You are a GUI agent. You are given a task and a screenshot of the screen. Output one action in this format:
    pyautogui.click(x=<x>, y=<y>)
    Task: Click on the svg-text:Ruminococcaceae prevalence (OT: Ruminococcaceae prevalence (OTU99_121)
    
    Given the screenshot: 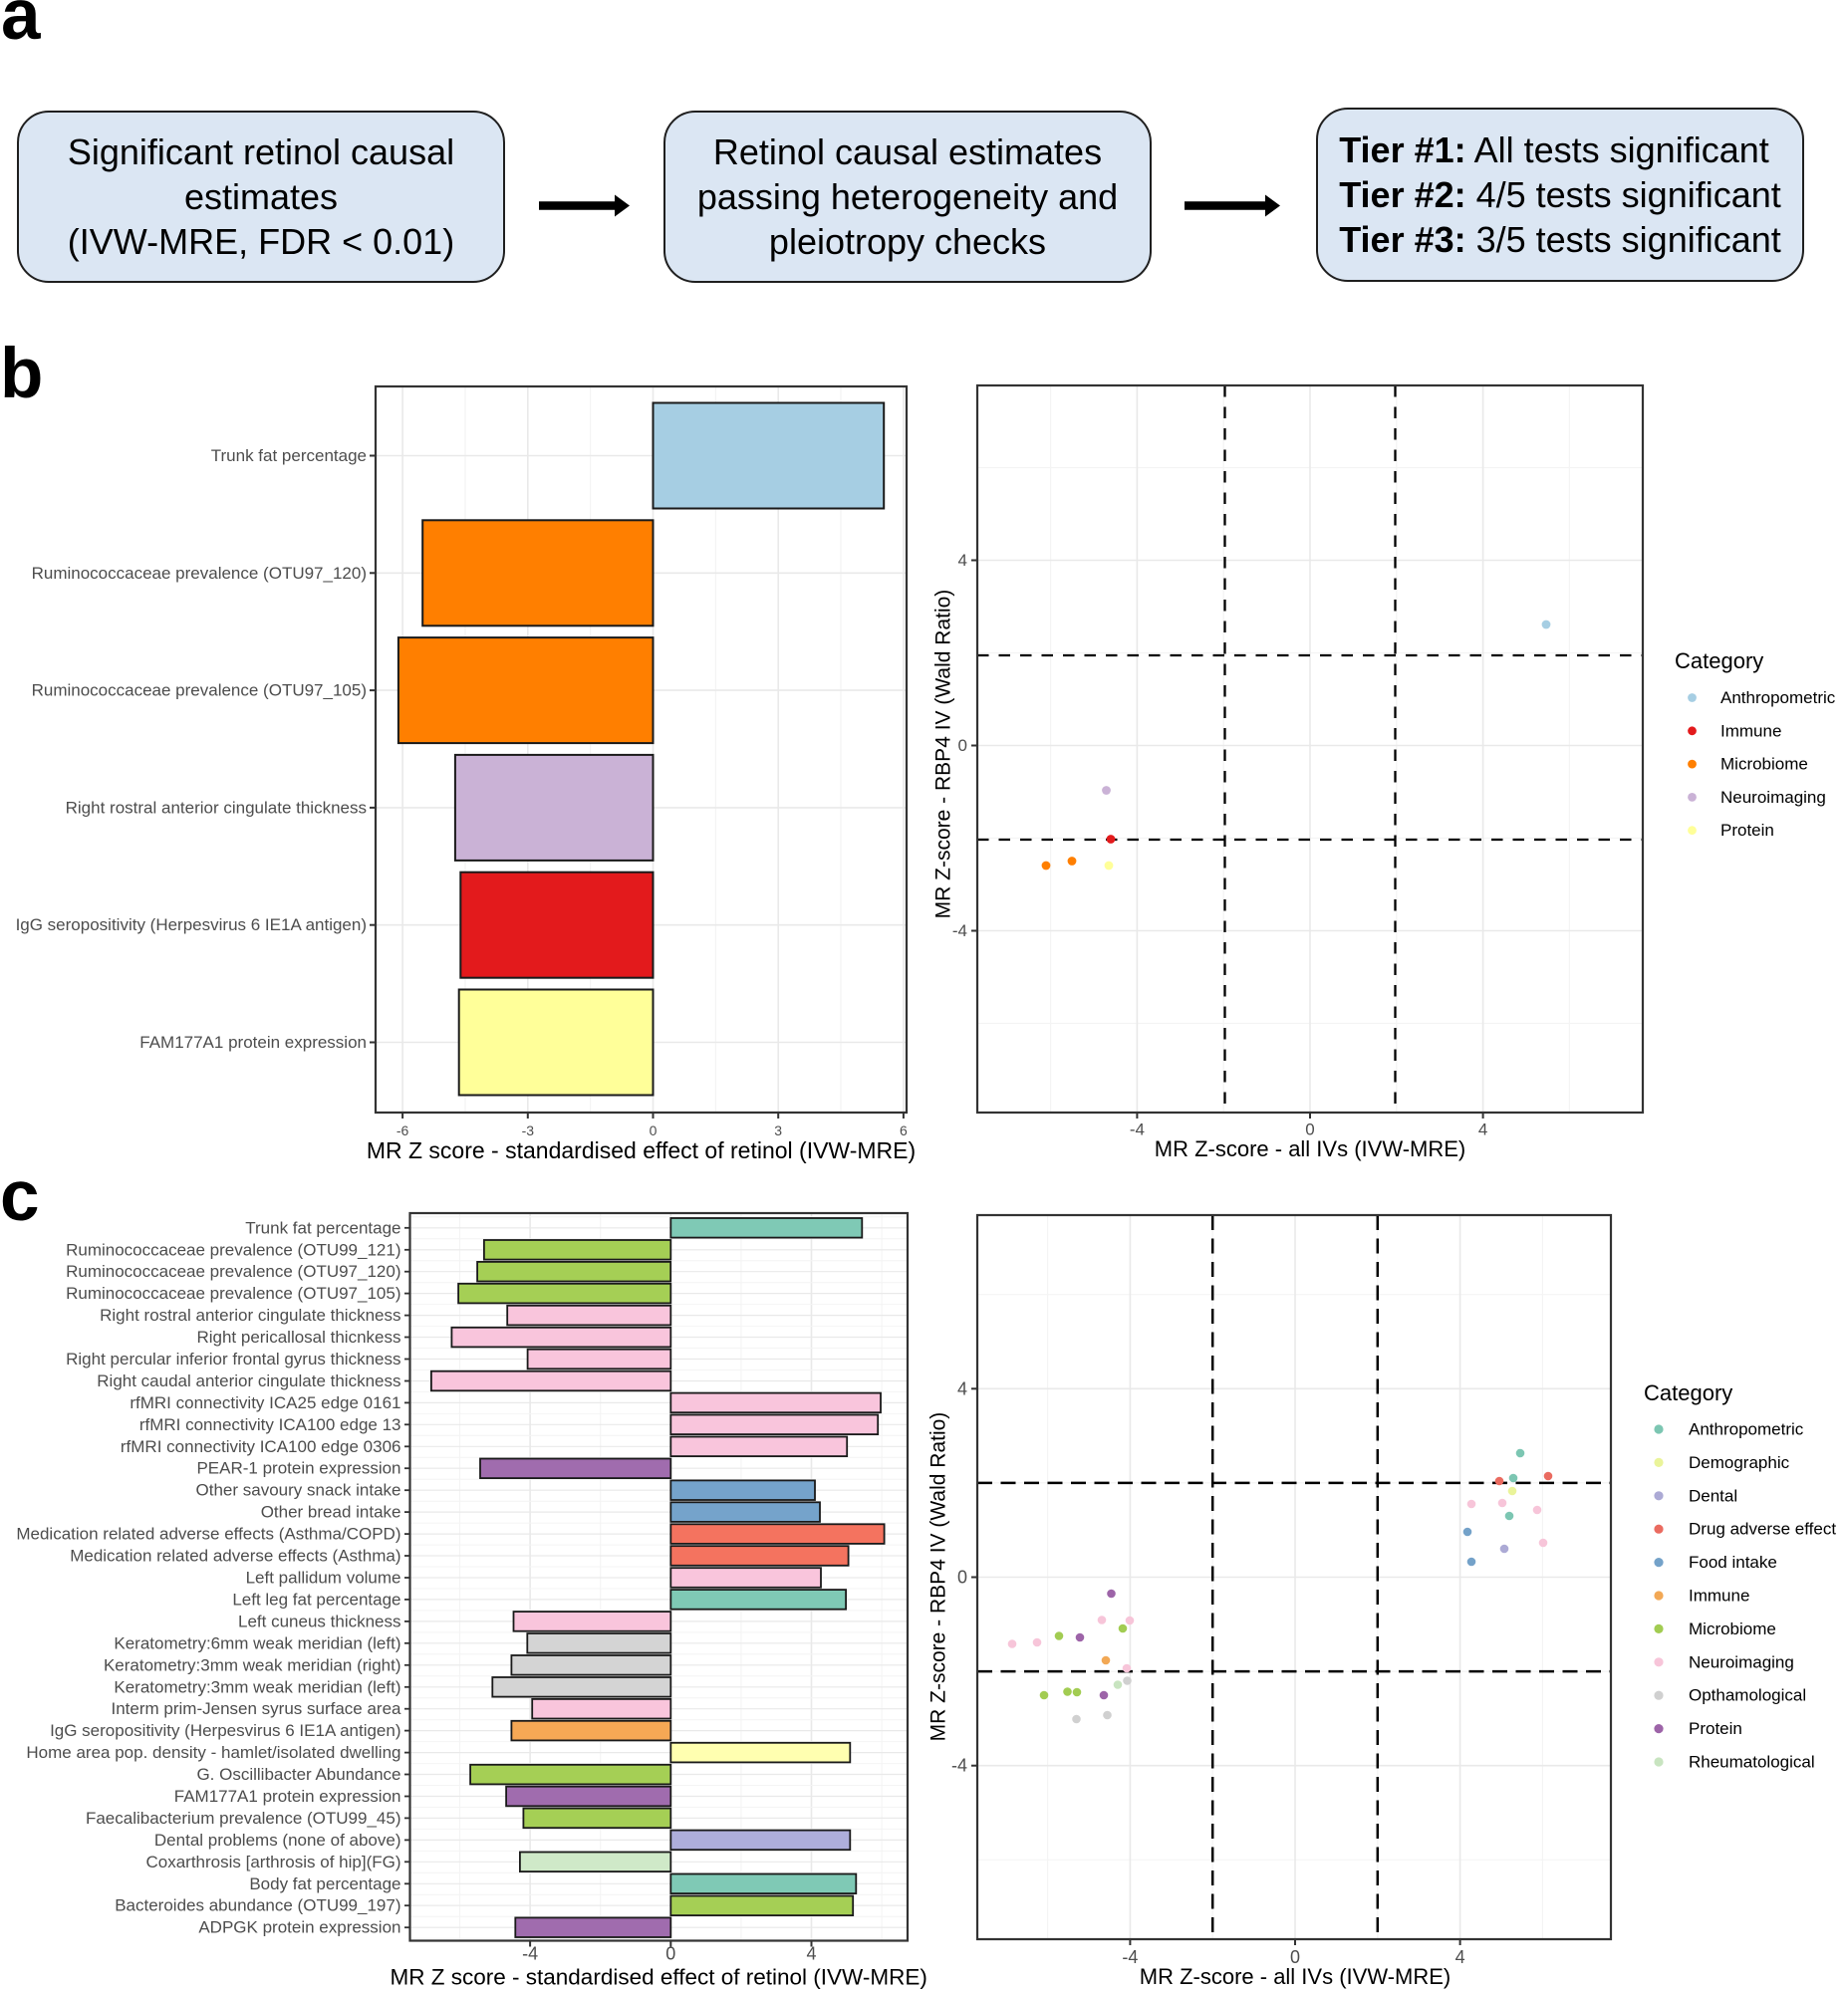 What is the action you would take?
    pyautogui.click(x=233, y=1249)
    